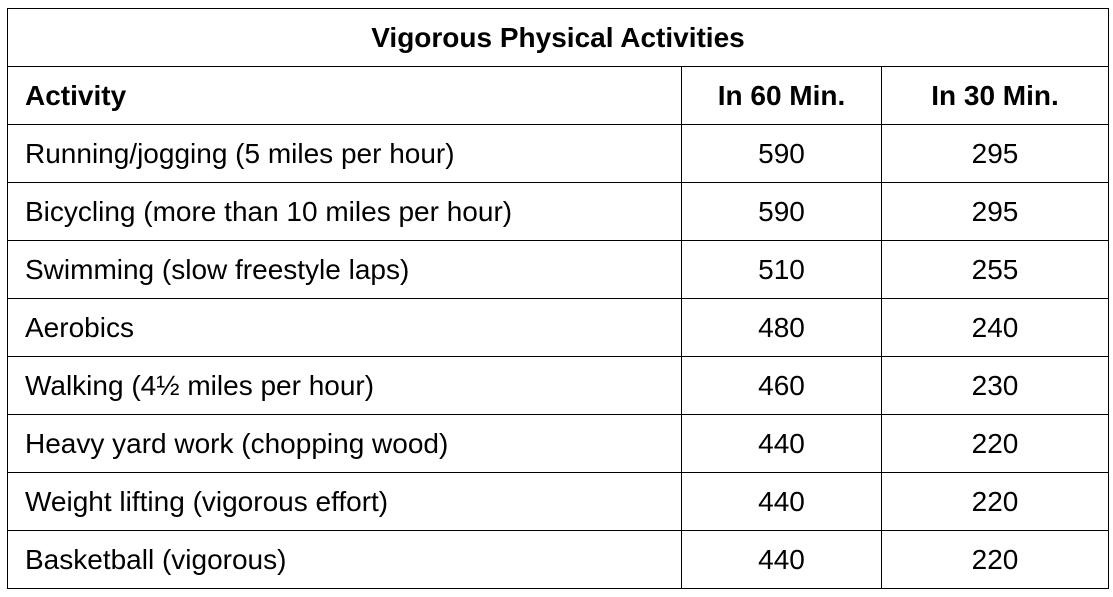 This screenshot has height=597, width=1113. I want to click on activity-cell: Bicycling (more than 10 miles per hour), so click(344, 211).